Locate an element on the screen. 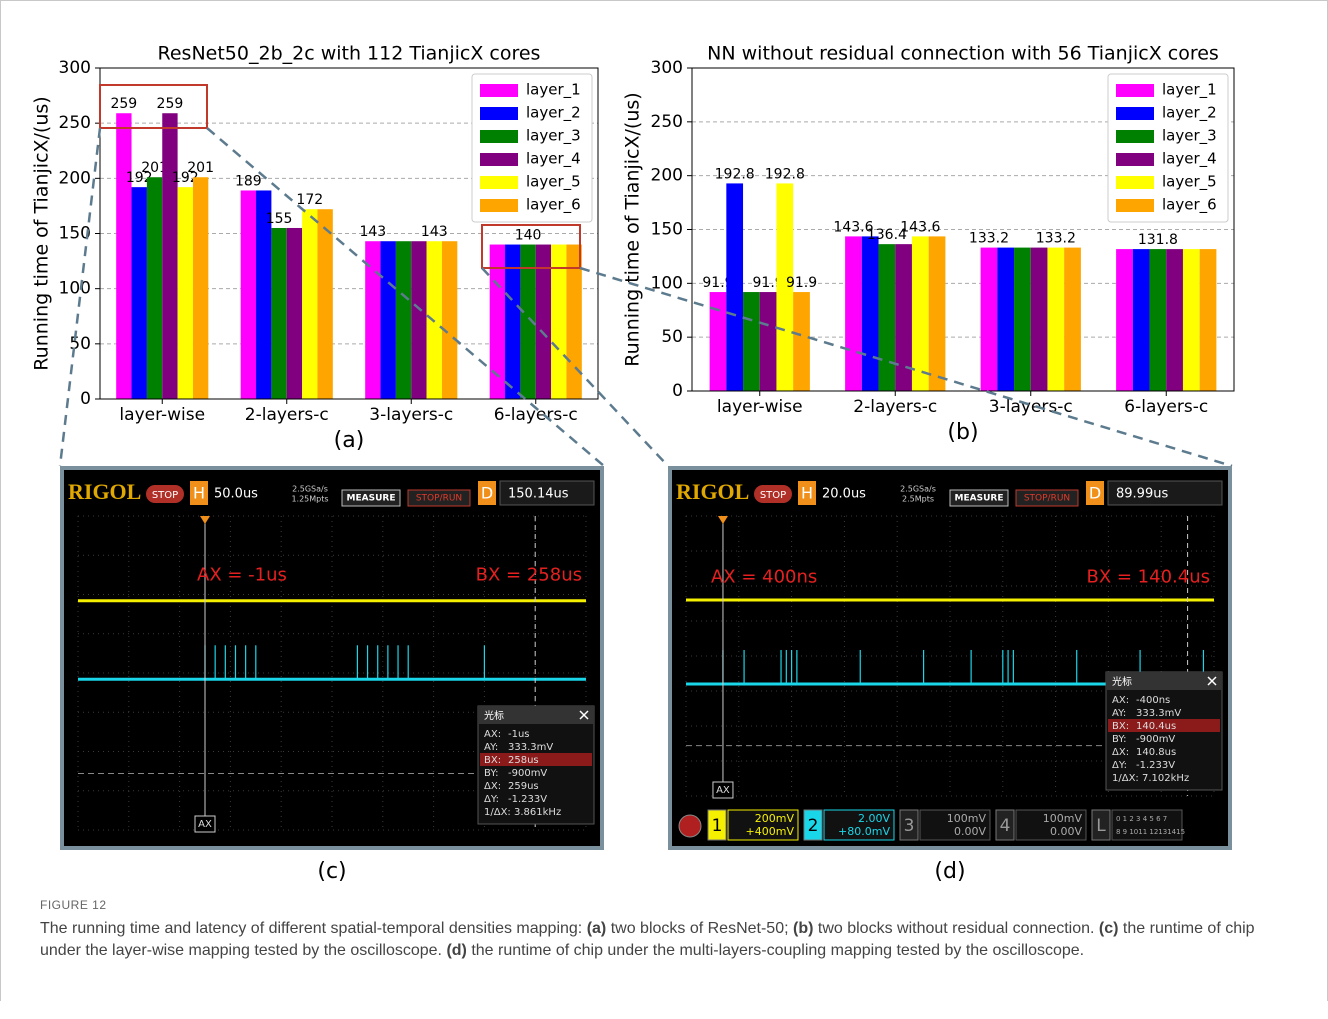  scope-brand: RIGOL is located at coordinates (104, 491).